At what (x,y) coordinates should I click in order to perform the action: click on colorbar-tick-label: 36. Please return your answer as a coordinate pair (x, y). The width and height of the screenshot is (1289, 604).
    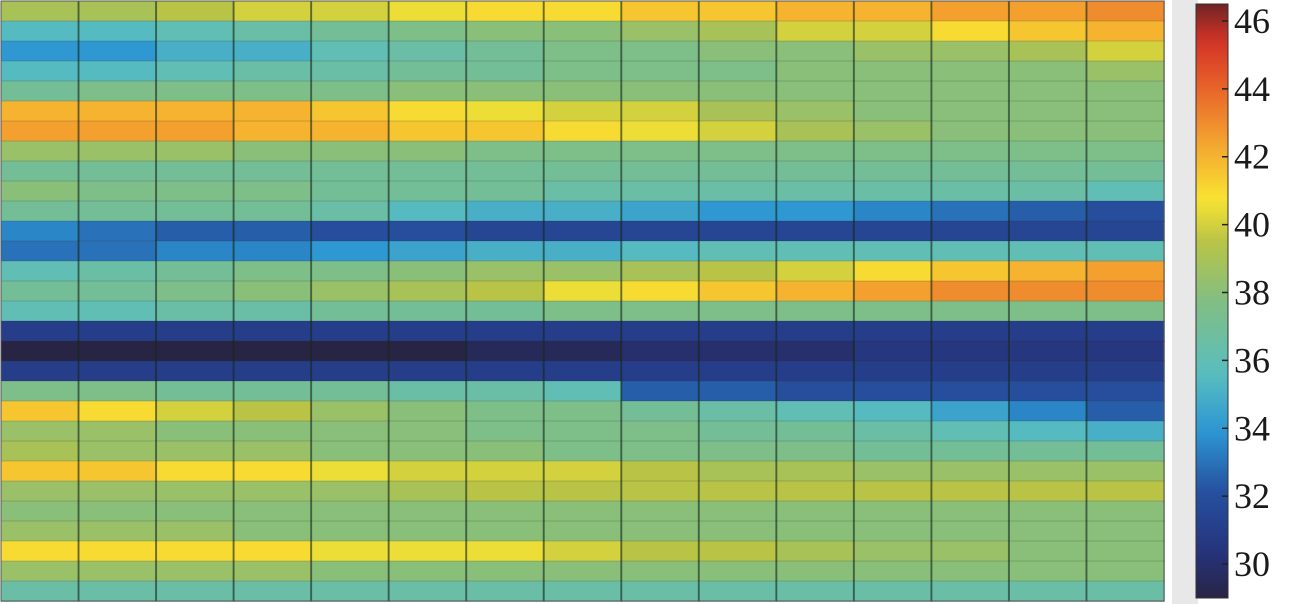
    Looking at the image, I should click on (1252, 360).